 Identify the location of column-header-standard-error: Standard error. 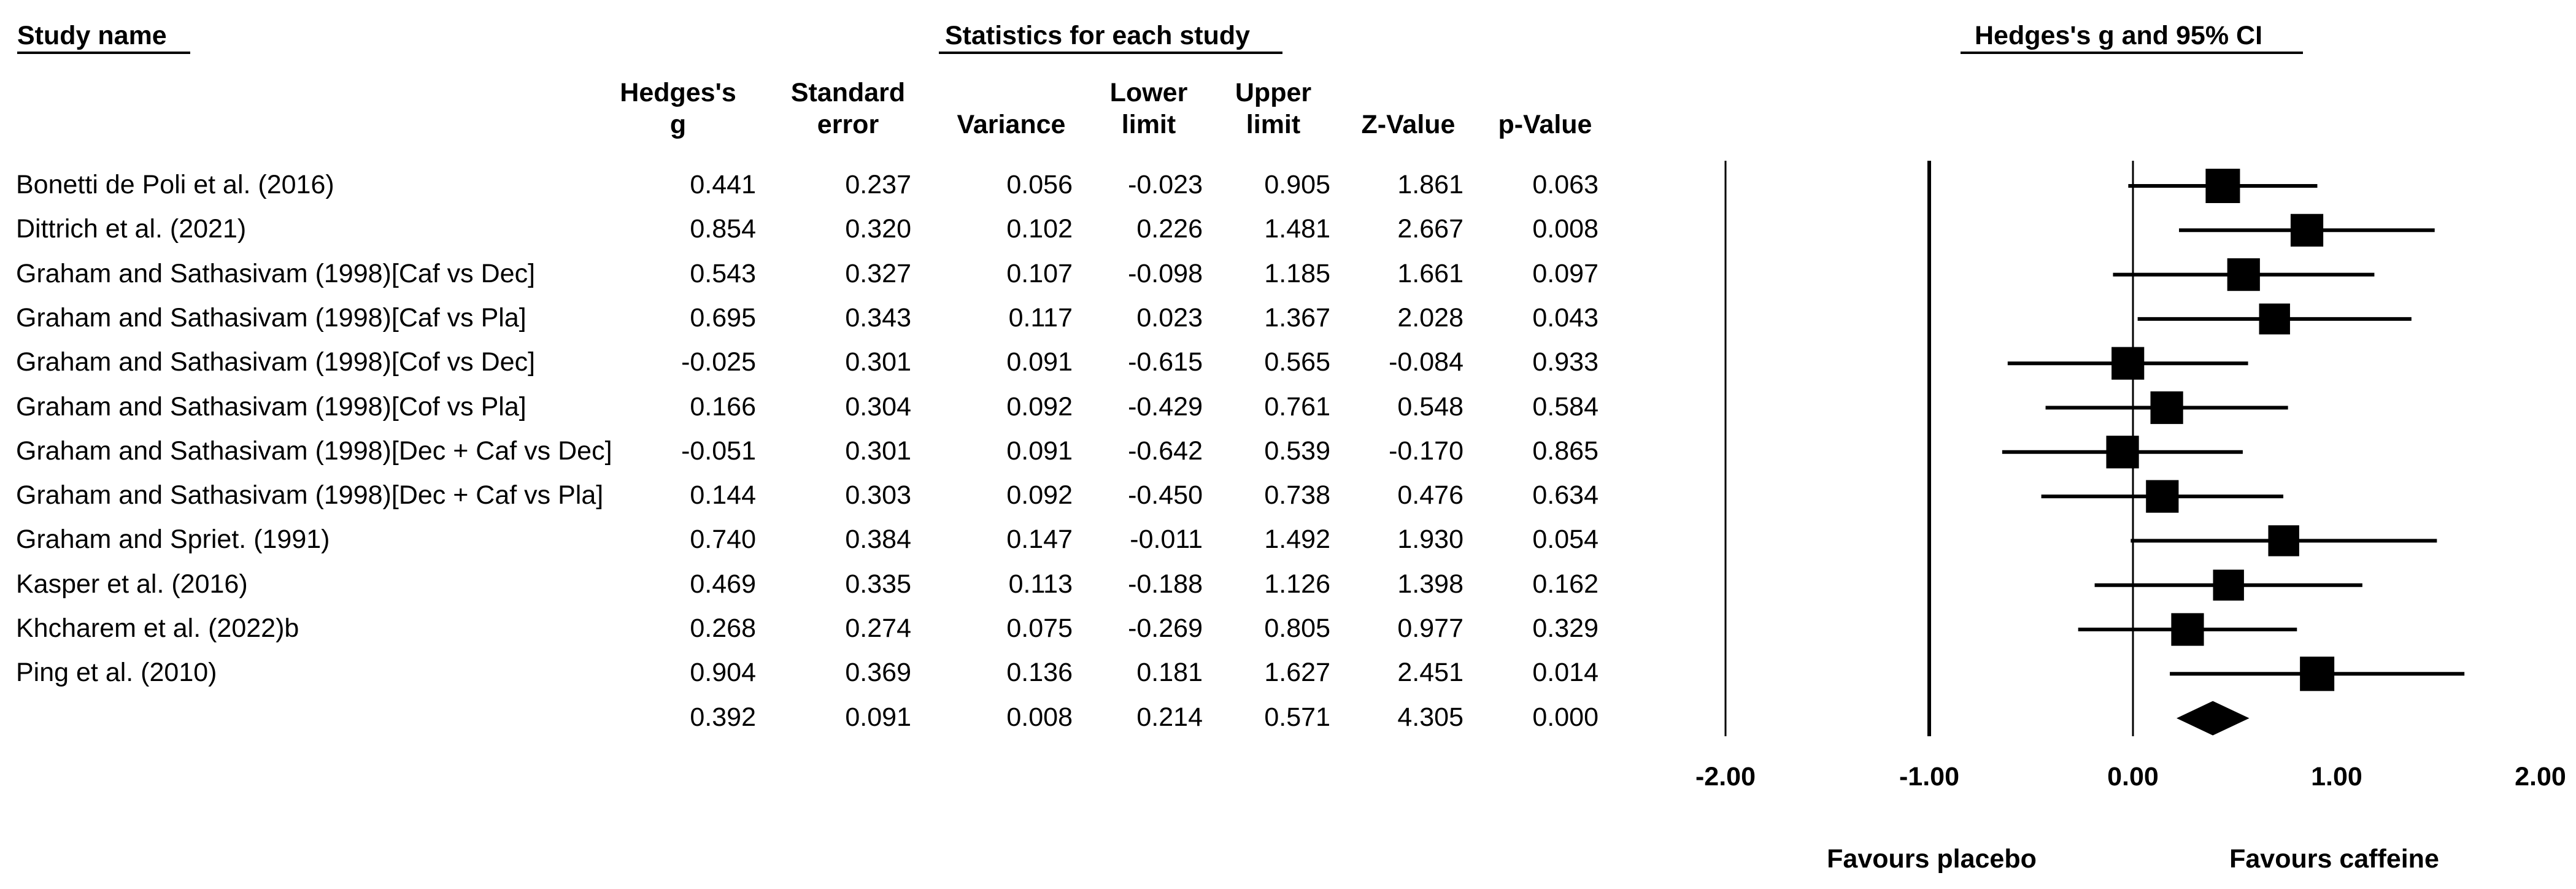
(848, 108).